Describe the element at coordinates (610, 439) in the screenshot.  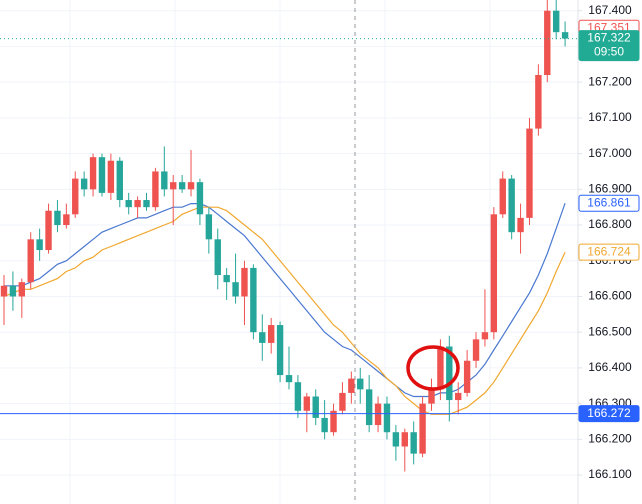
I see `y-tick-label: 166.200` at that location.